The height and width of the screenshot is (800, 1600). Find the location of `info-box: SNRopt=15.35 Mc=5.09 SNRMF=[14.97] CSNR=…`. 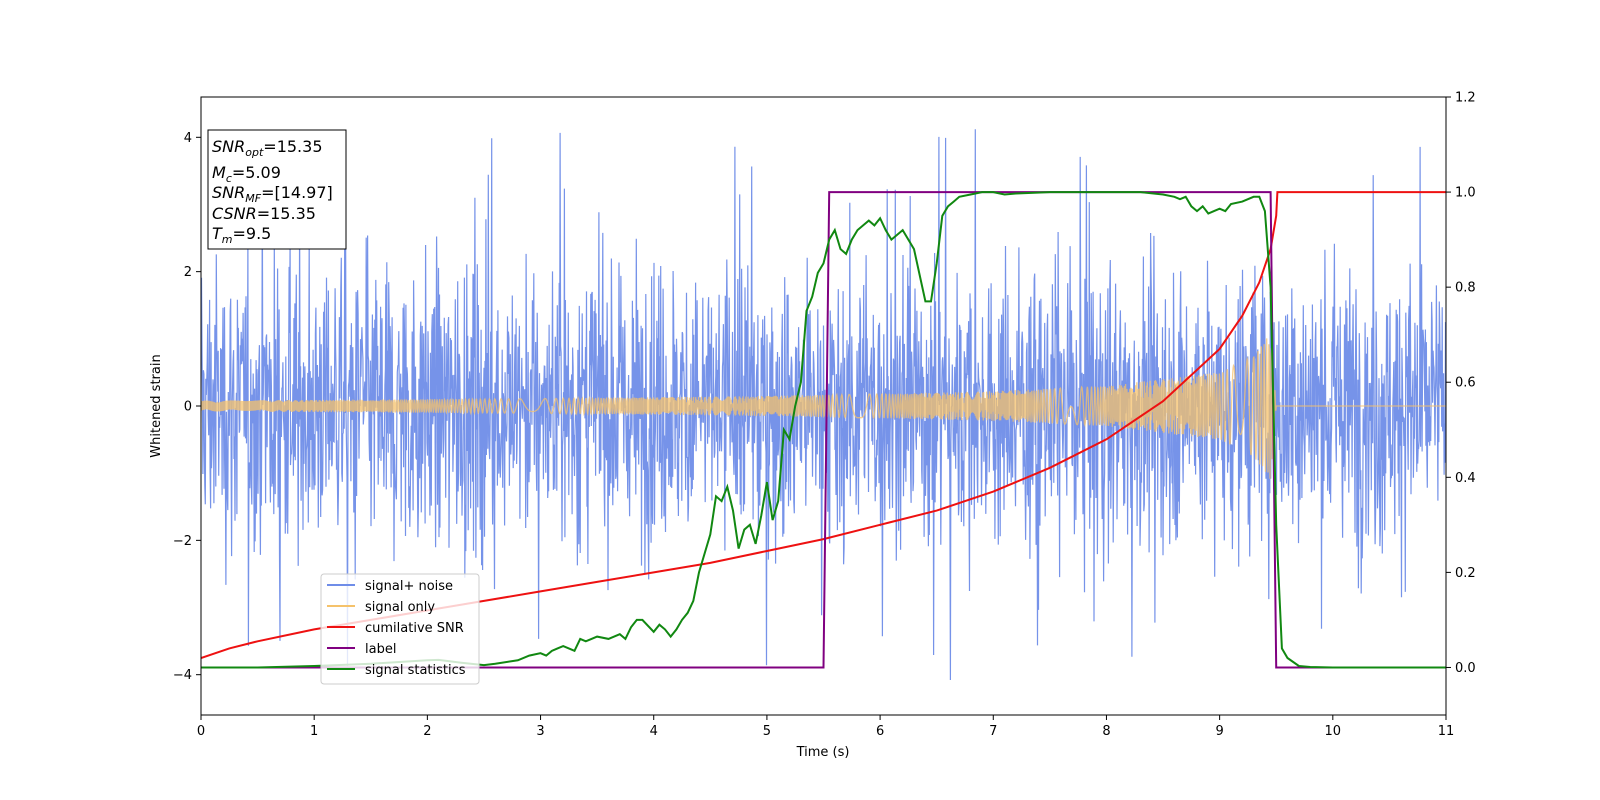

info-box: SNRopt=15.35 Mc=5.09 SNRMF=[14.97] CSNR=… is located at coordinates (277, 189).